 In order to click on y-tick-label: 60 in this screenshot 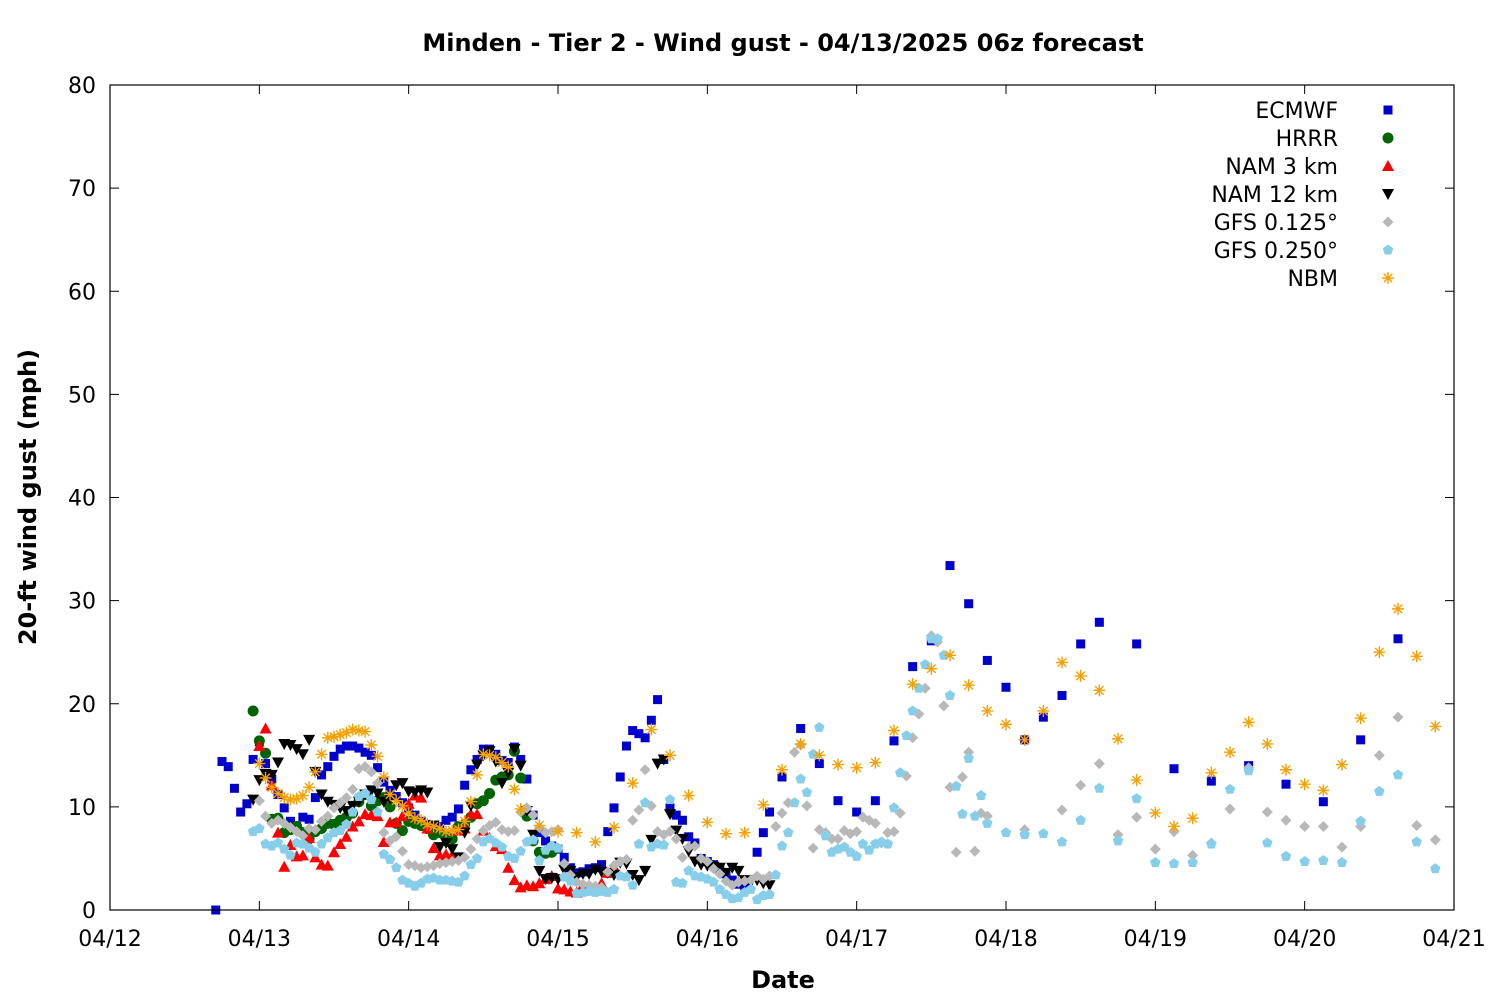, I will do `click(82, 292)`.